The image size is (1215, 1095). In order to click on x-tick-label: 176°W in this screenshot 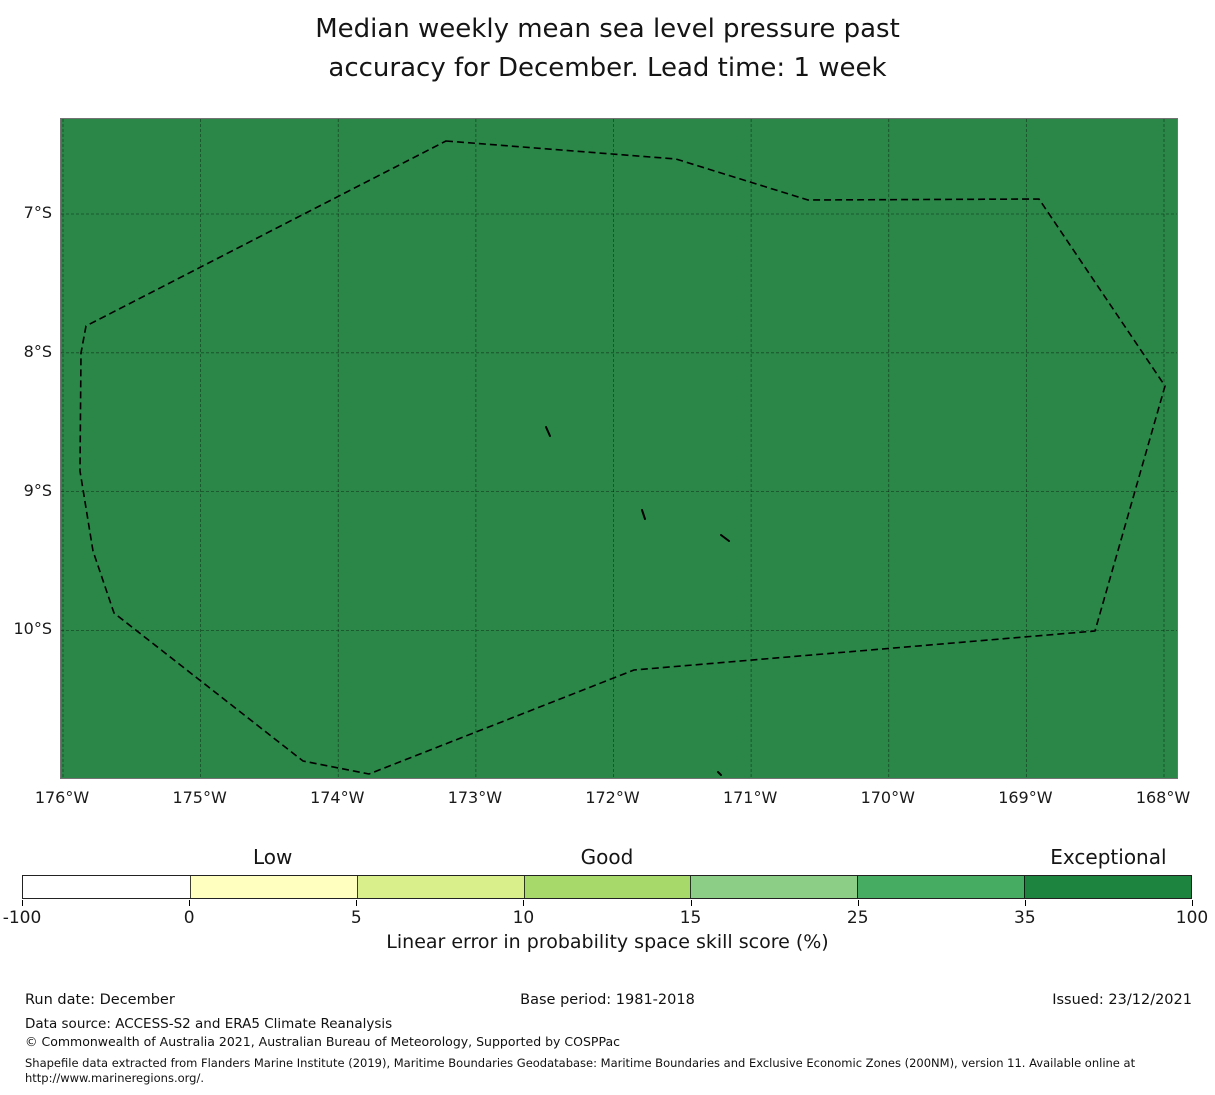, I will do `click(62, 797)`.